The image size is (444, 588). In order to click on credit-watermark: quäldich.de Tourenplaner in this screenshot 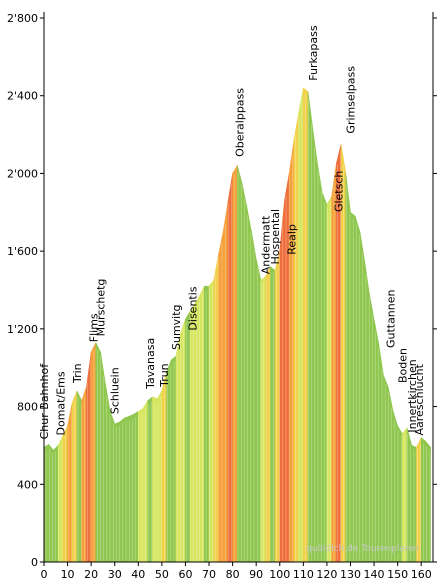, I will do `click(363, 549)`.